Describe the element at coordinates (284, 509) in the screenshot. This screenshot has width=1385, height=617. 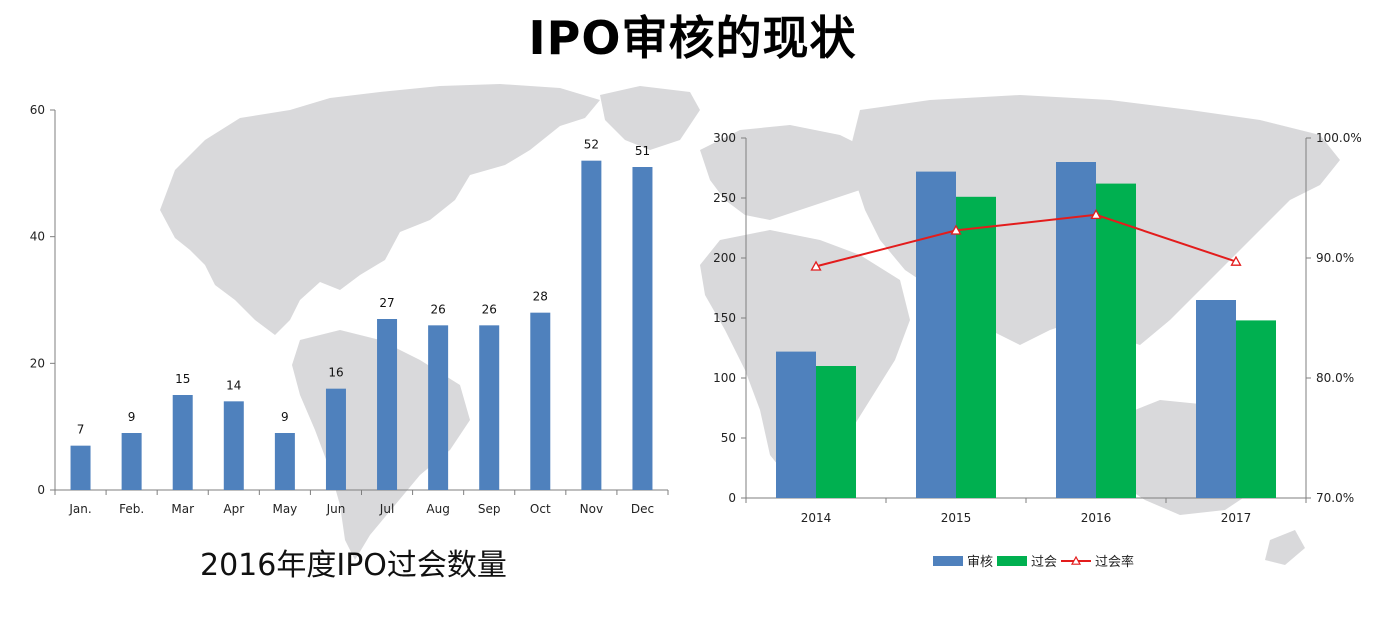
I see `left-x-tick-label: May` at that location.